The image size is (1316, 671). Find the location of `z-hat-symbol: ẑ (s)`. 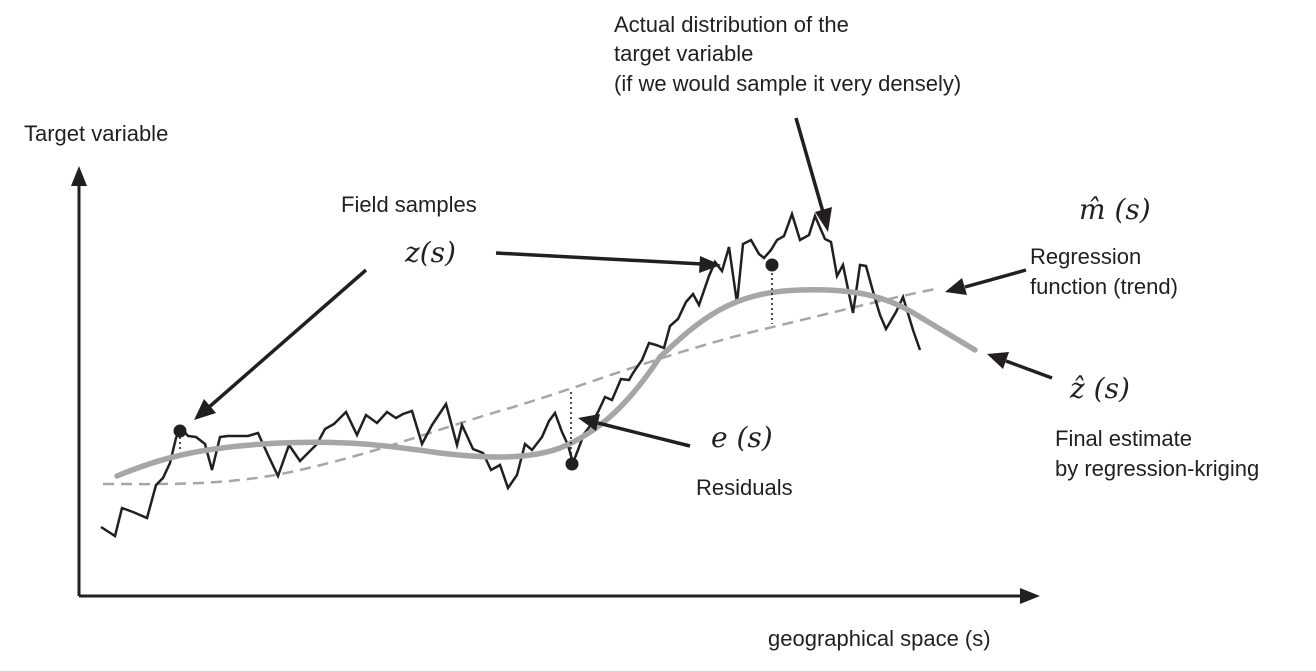

z-hat-symbol: ẑ (s) is located at coordinates (1099, 388).